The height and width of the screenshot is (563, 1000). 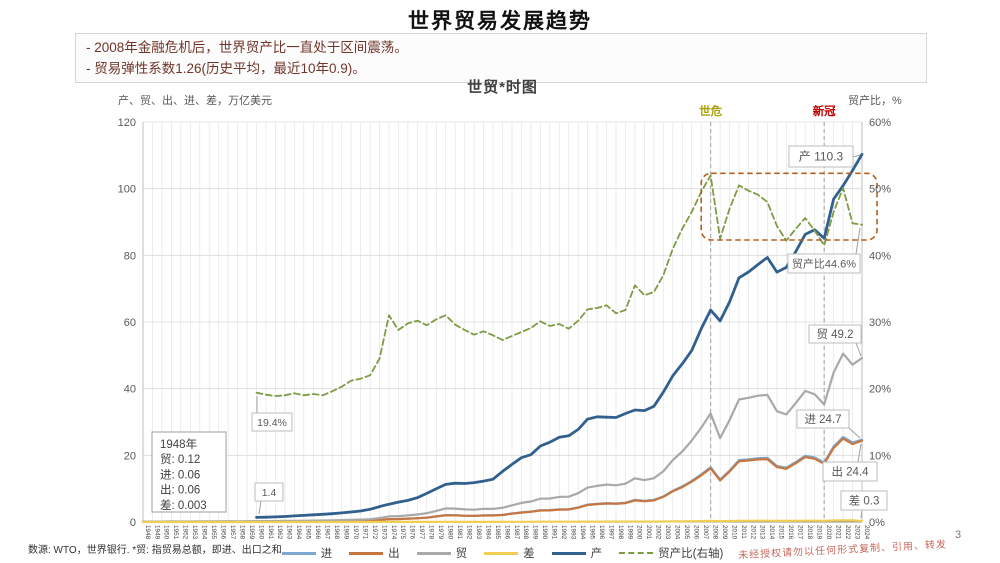 What do you see at coordinates (307, 553) in the screenshot?
I see `legend-item-进: 进` at bounding box center [307, 553].